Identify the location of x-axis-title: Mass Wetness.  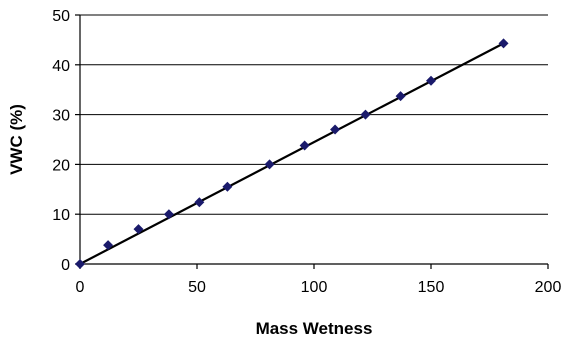
(314, 328).